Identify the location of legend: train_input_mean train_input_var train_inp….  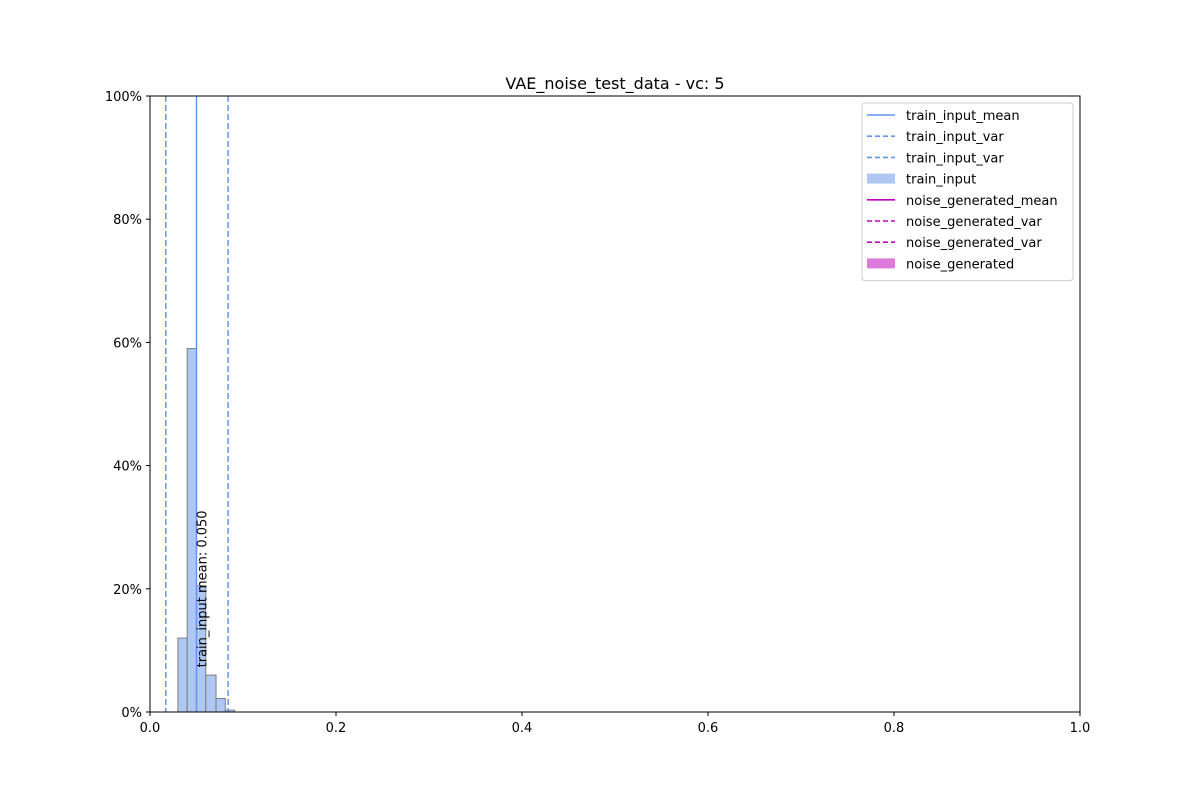
(967, 192).